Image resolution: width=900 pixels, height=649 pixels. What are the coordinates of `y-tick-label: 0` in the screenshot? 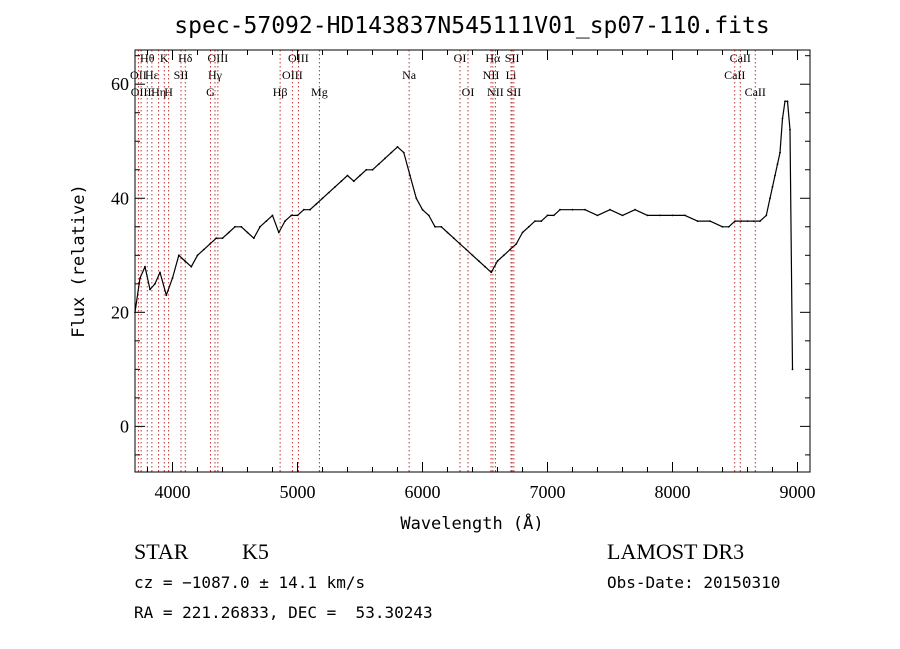 It's located at (124, 426).